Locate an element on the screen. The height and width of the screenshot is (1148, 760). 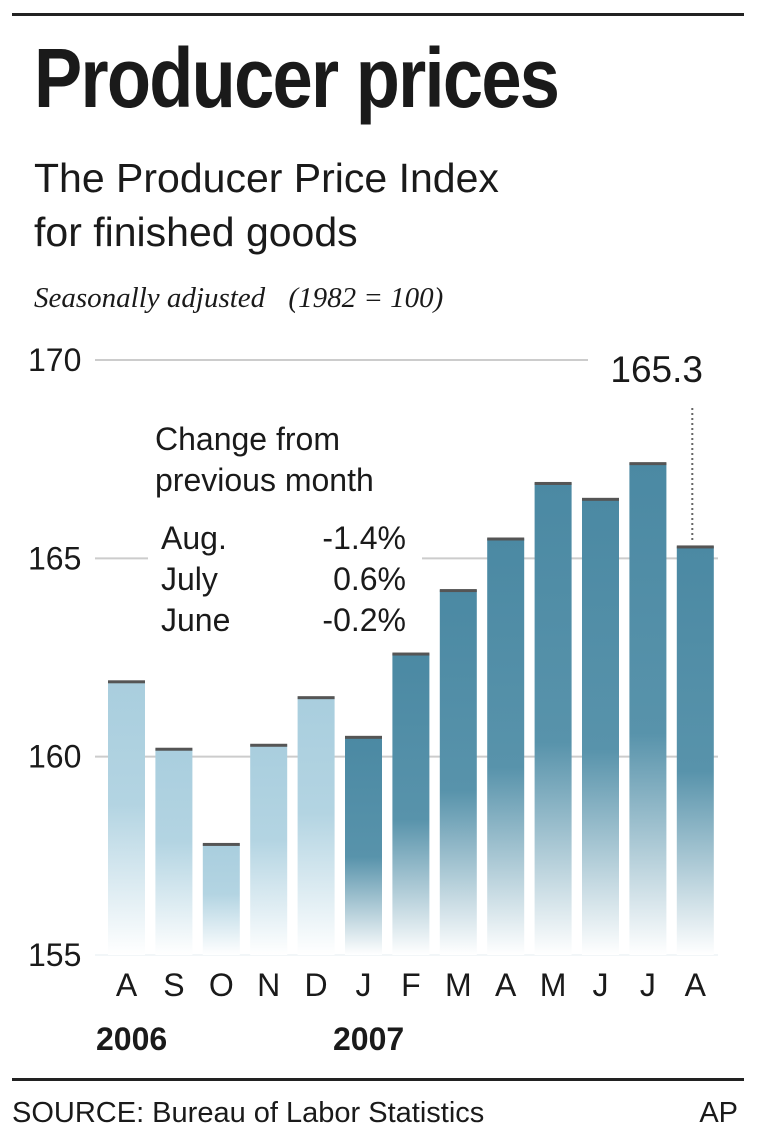
top-rule is located at coordinates (378, 14).